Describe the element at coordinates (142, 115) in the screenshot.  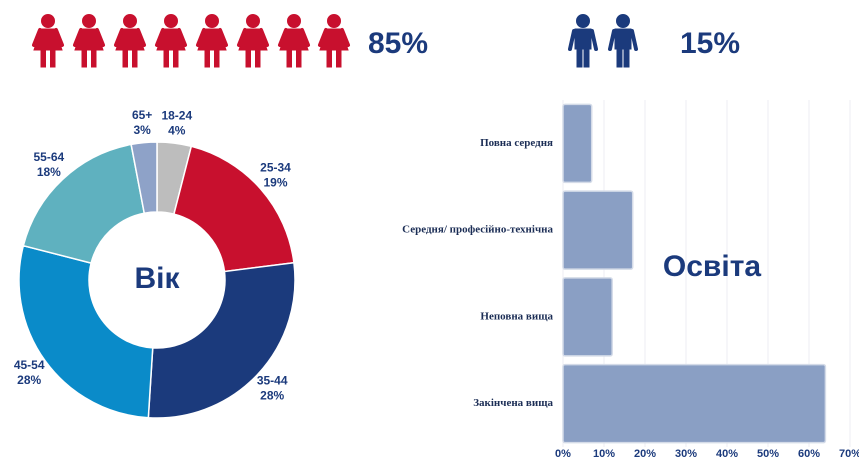
I see `slice-category: 65+` at that location.